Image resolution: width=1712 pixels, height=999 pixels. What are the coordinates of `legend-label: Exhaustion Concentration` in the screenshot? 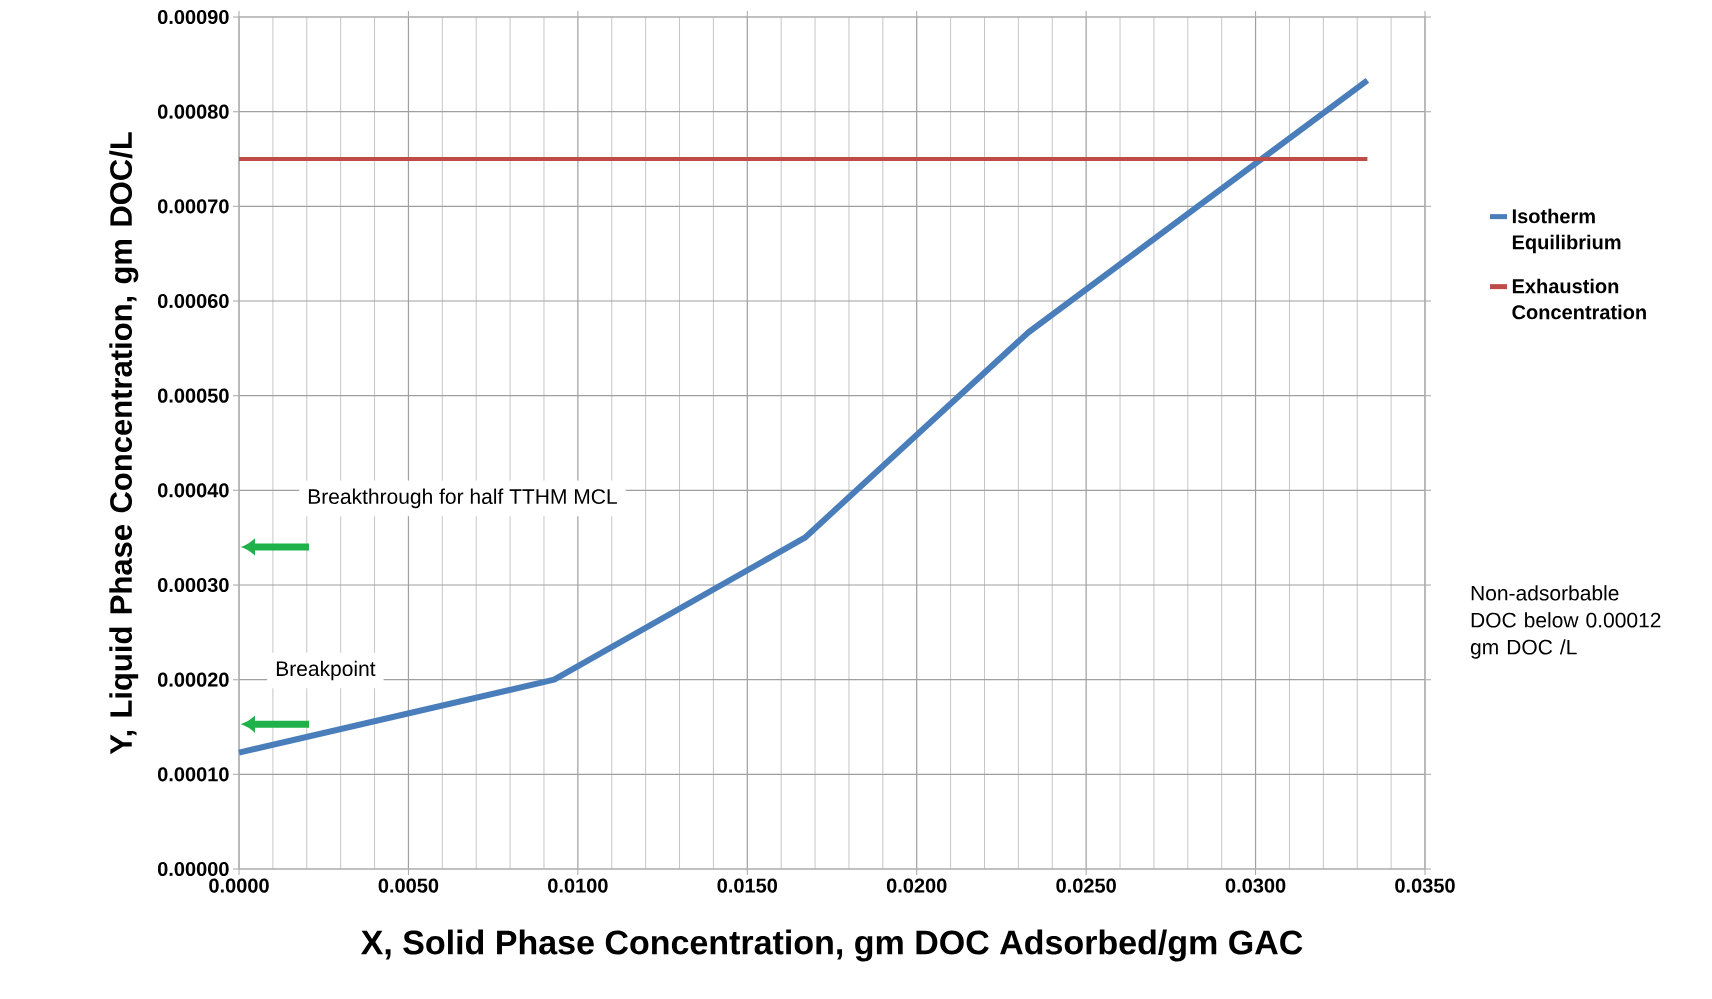 It's located at (1579, 299).